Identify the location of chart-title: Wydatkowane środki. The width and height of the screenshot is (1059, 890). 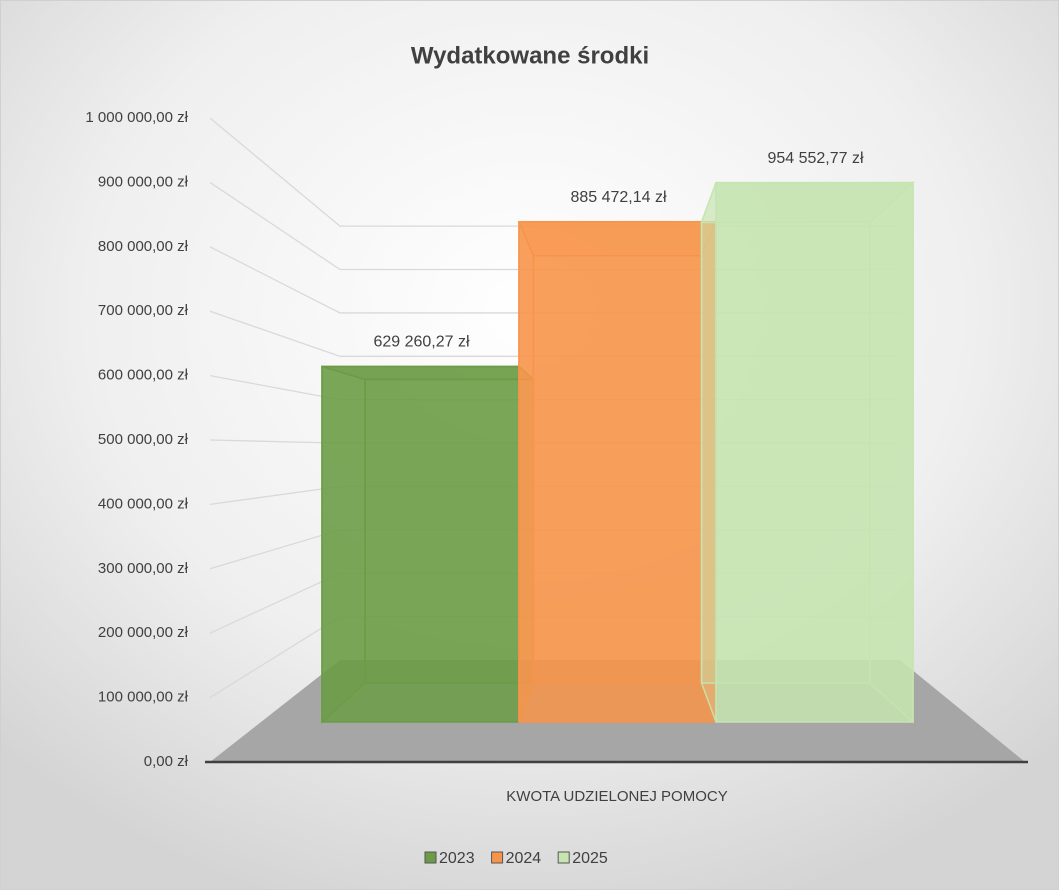
(530, 55).